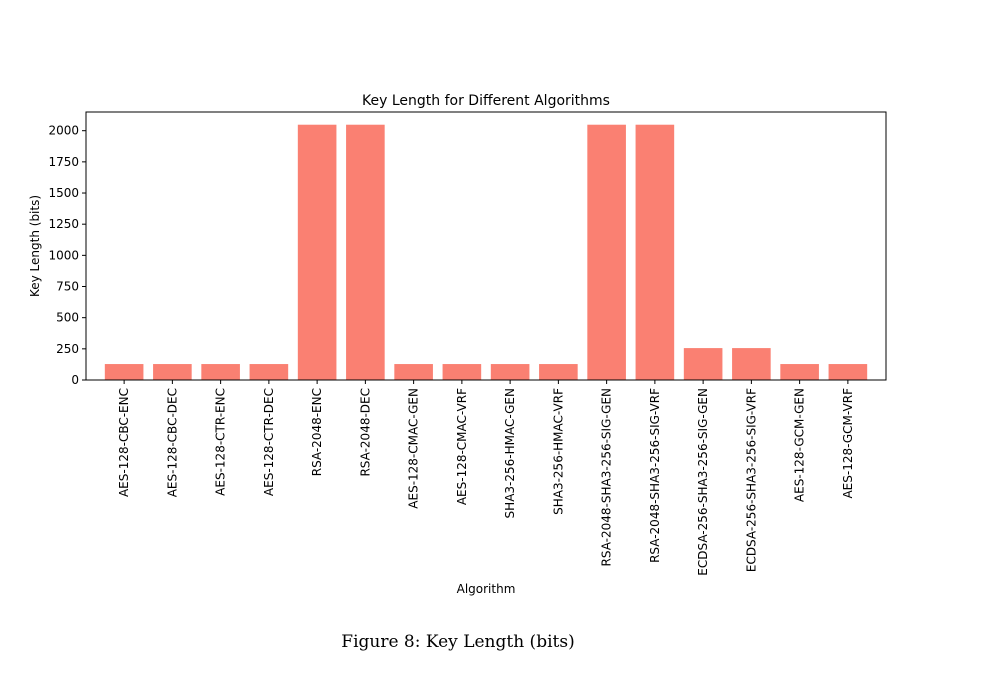 Image resolution: width=996 pixels, height=696 pixels. Describe the element at coordinates (800, 445) in the screenshot. I see `x-tick-label: AES-128-GCM-GEN` at that location.